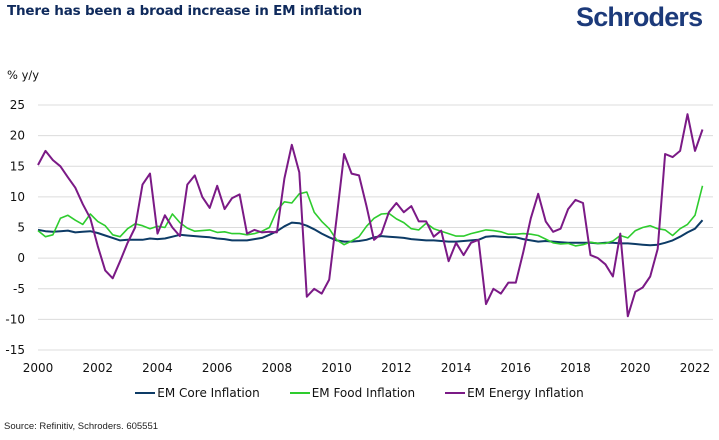 Image resolution: width=719 pixels, height=440 pixels. What do you see at coordinates (97, 368) in the screenshot?
I see `x-tick-label: 2002` at bounding box center [97, 368].